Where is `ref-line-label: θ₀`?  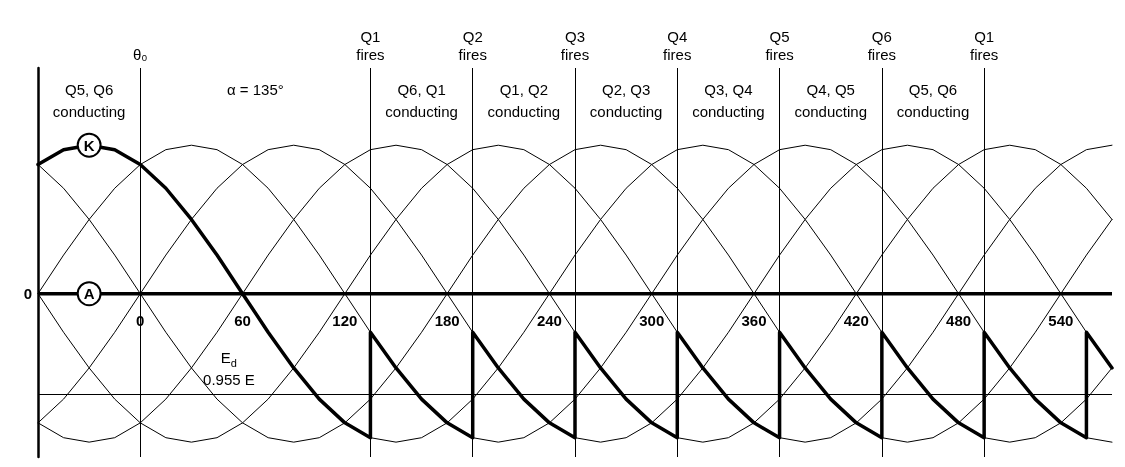
ref-line-label: θ₀ is located at coordinates (140, 54).